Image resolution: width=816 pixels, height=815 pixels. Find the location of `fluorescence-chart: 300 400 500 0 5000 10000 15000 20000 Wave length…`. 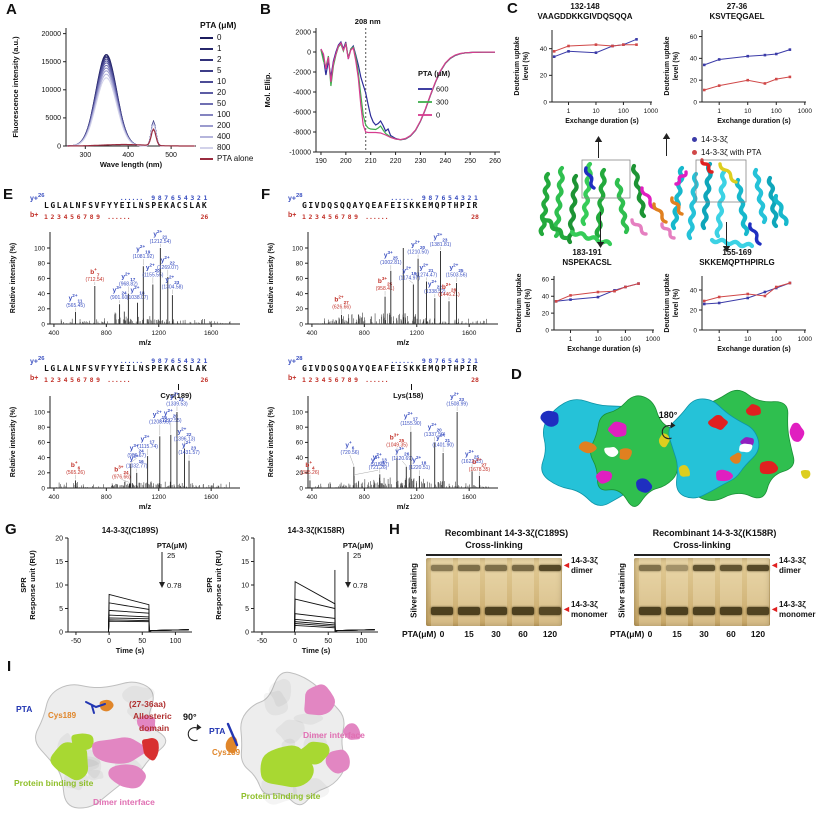

fluorescence-chart: 300 400 500 0 5000 10000 15000 20000 Wave length… is located at coordinates (105, 99).